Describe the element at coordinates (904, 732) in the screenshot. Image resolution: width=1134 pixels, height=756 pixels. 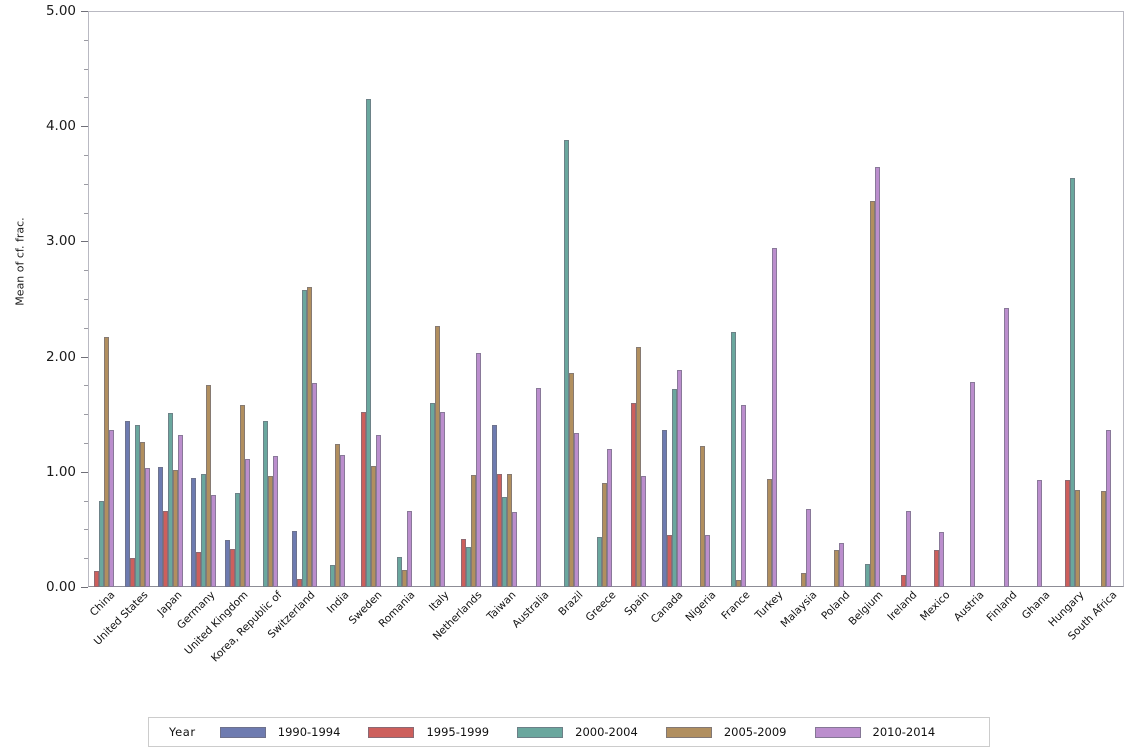
I see `legend-label: 2010-2014` at that location.